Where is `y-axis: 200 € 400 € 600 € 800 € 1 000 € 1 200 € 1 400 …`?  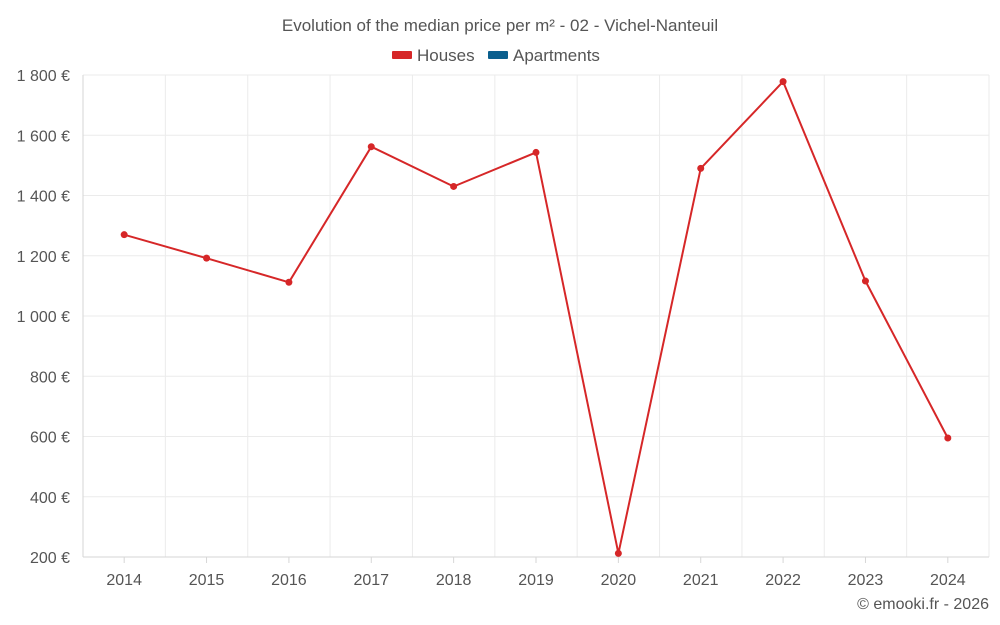
y-axis: 200 € 400 € 600 € 800 € 1 000 € 1 200 € 1 400 … is located at coordinates (50, 317).